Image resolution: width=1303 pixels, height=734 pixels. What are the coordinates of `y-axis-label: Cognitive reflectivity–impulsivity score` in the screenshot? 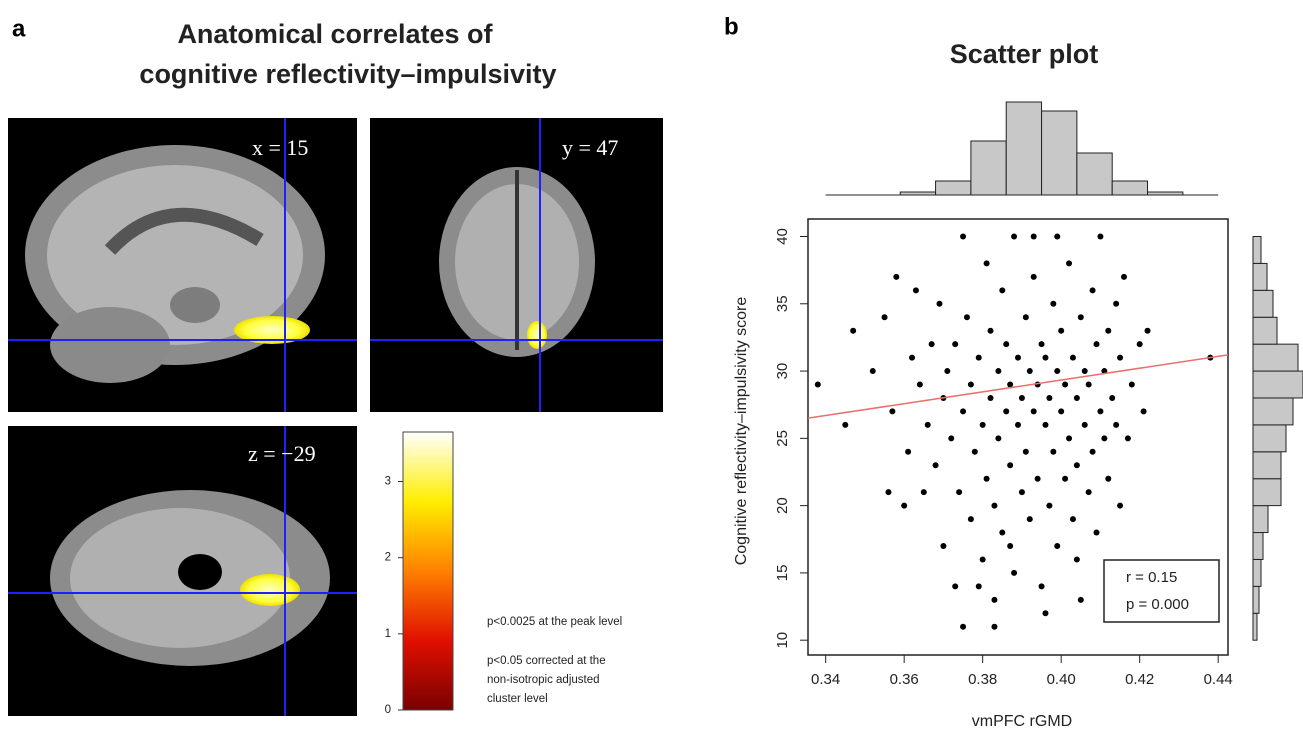 It's located at (741, 431).